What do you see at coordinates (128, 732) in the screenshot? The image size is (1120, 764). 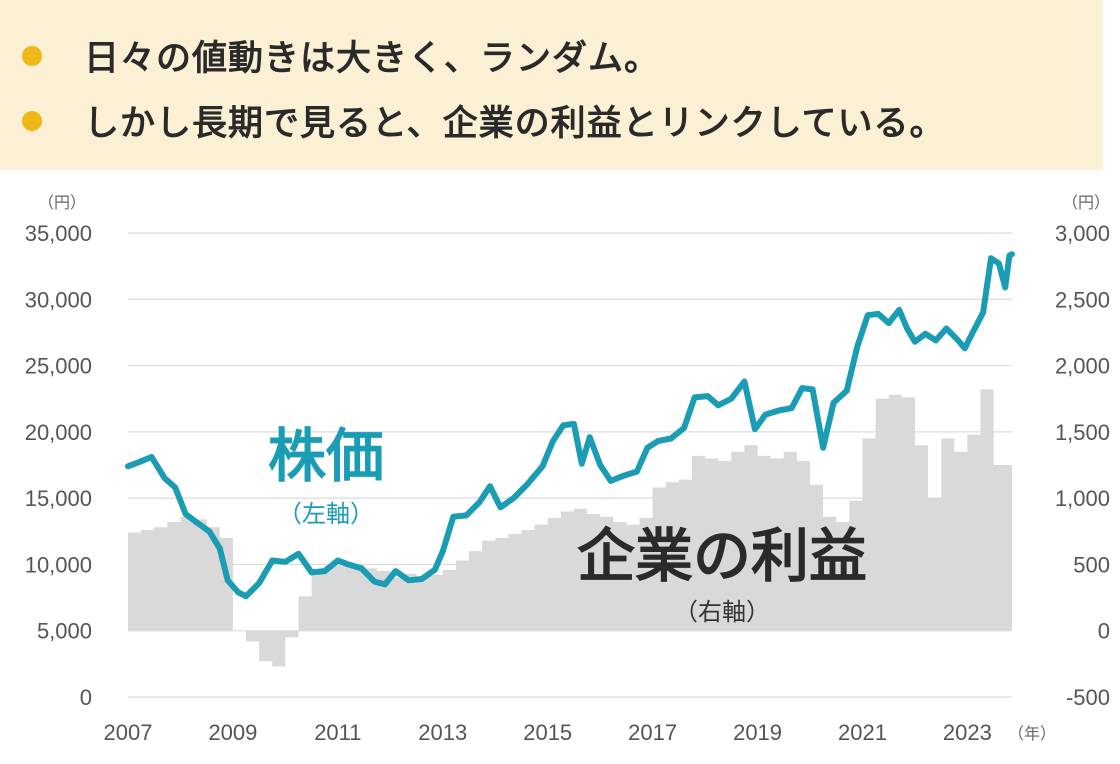 I see `x-tick-label: 2007` at bounding box center [128, 732].